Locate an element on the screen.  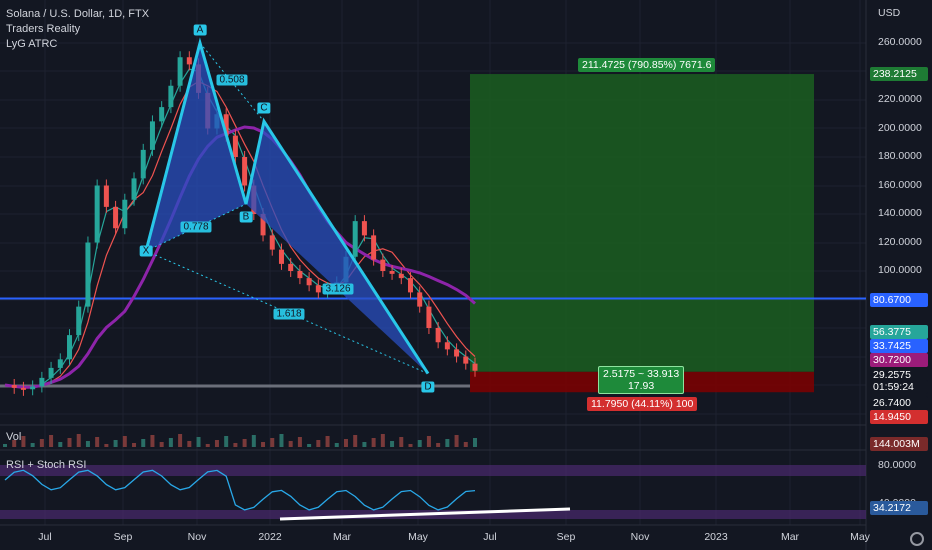
x-tick-8: Nov is located at coordinates (640, 537).